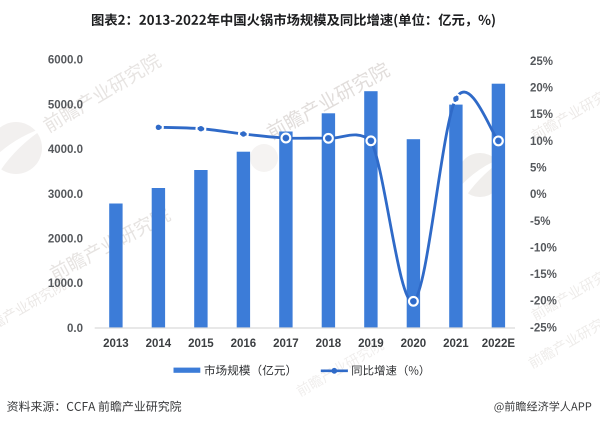 This screenshot has height=426, width=600. I want to click on svg-text: 2015, so click(201, 344).